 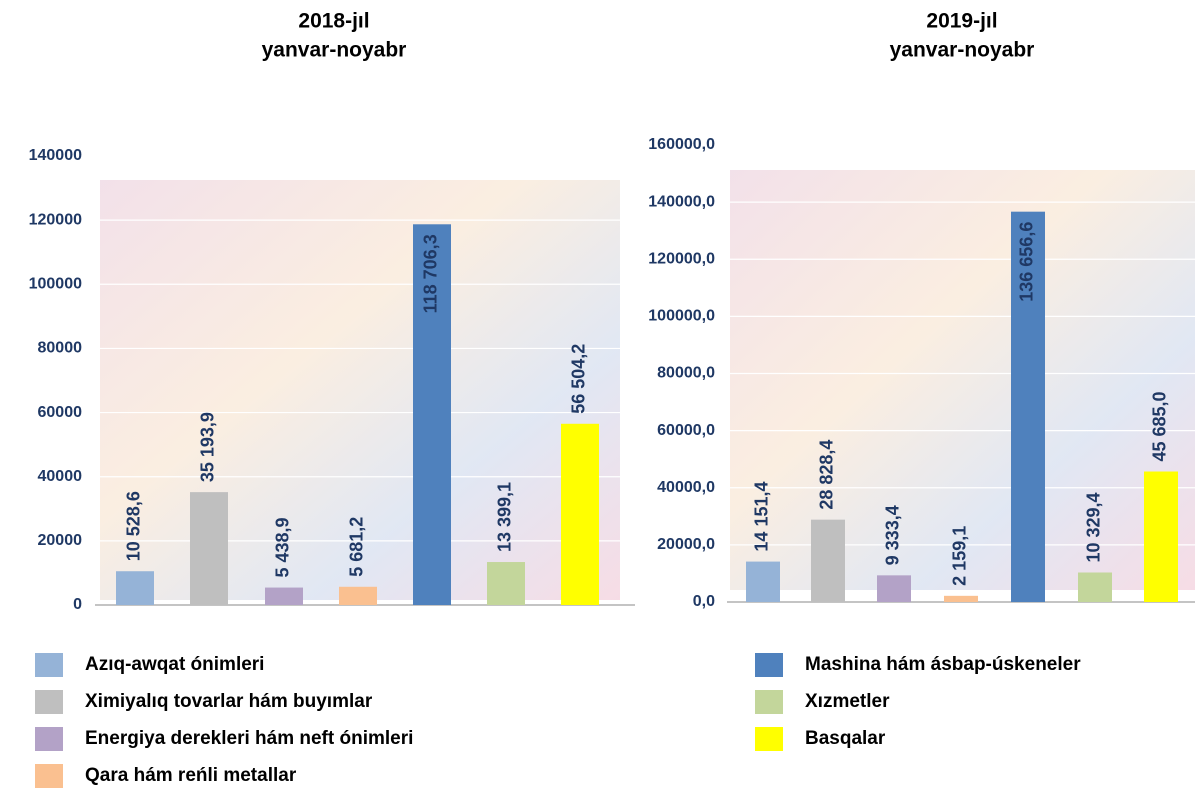 What do you see at coordinates (681, 316) in the screenshot?
I see `y-tick-label: 100000,0` at bounding box center [681, 316].